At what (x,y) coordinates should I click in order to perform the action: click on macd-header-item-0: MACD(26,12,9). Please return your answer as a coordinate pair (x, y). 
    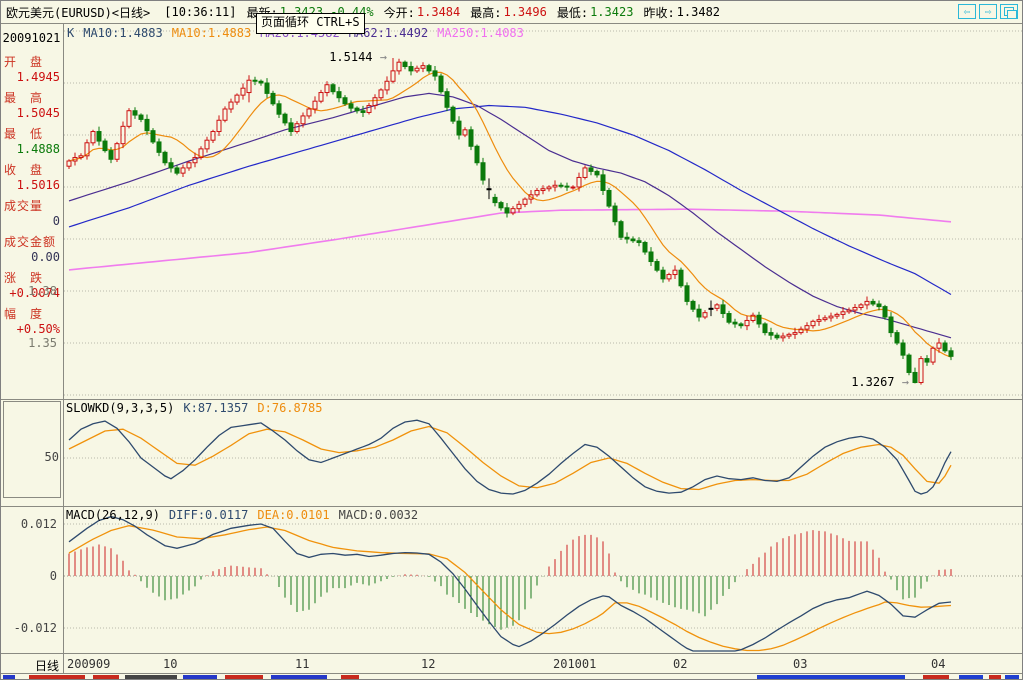
    Looking at the image, I should click on (113, 515).